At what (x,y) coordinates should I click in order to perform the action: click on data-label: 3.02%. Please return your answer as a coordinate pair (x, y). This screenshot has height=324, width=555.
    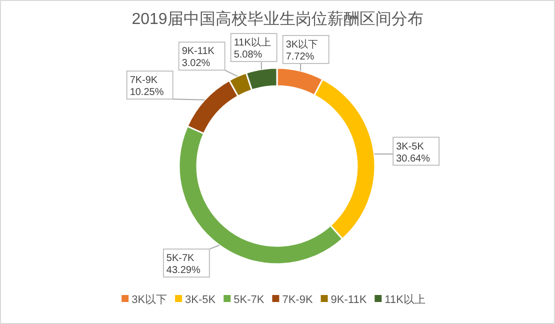
    Looking at the image, I should click on (196, 64).